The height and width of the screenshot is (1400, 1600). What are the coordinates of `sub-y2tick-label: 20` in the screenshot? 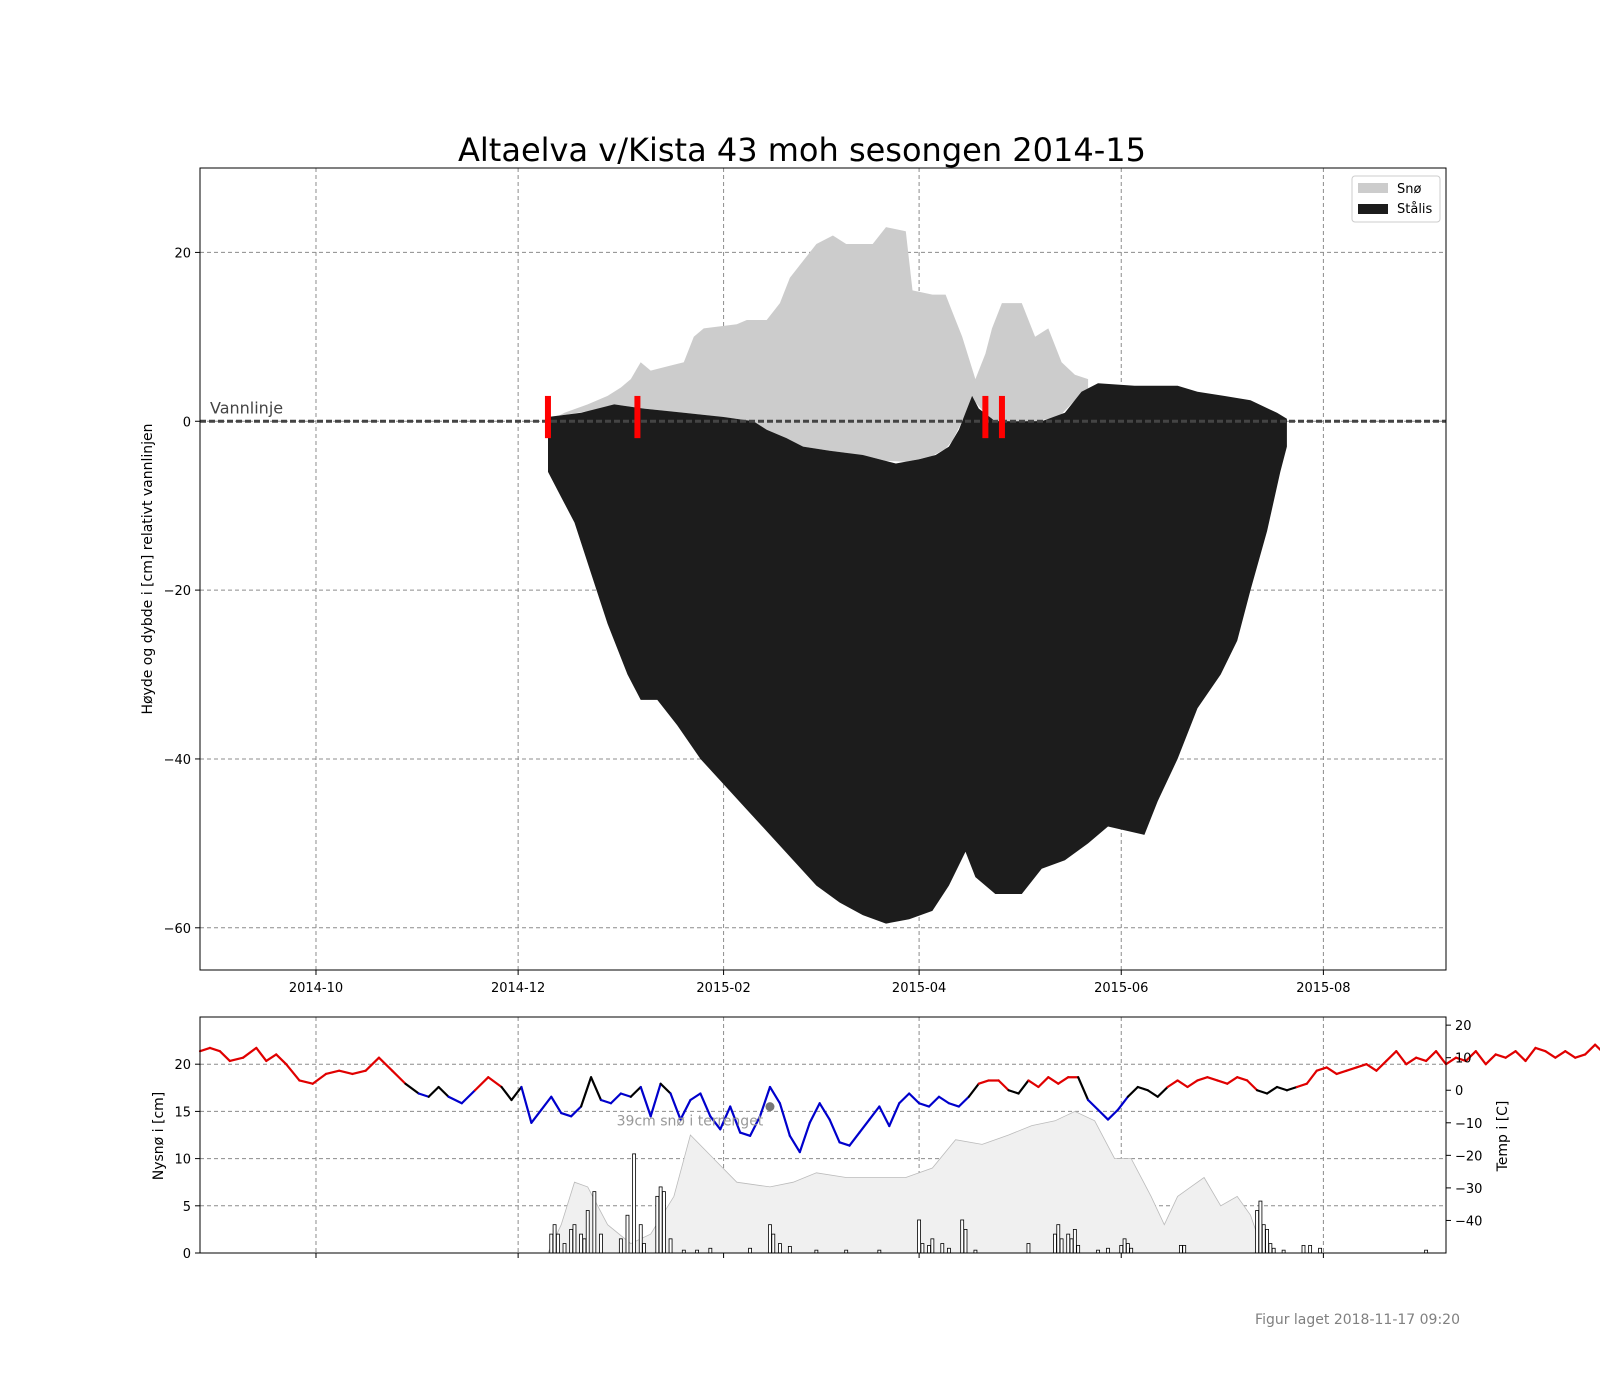 It's located at (1463, 1026).